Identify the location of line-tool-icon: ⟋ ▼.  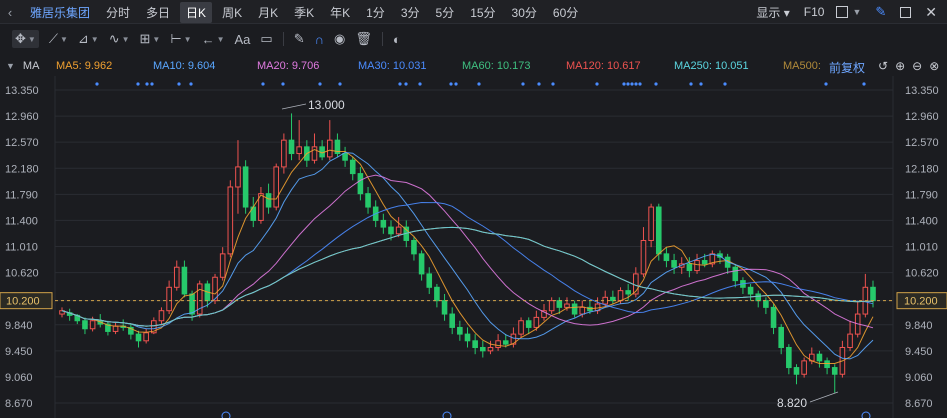
(58, 38).